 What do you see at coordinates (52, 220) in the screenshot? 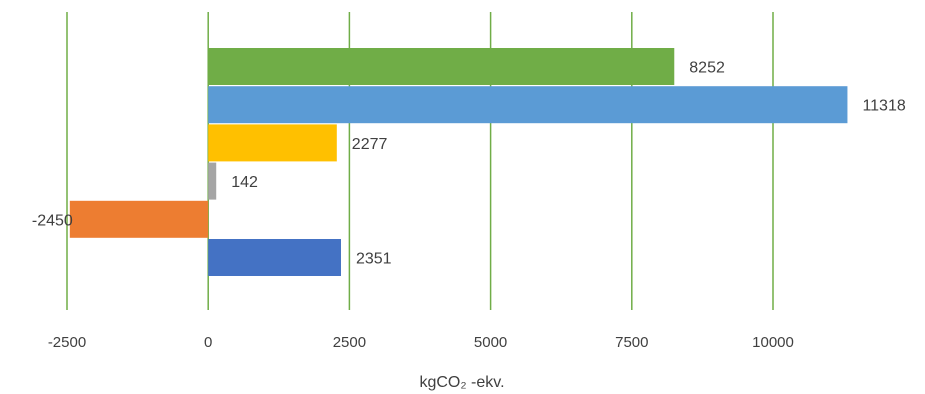
I see `bar-value-label: -2450` at bounding box center [52, 220].